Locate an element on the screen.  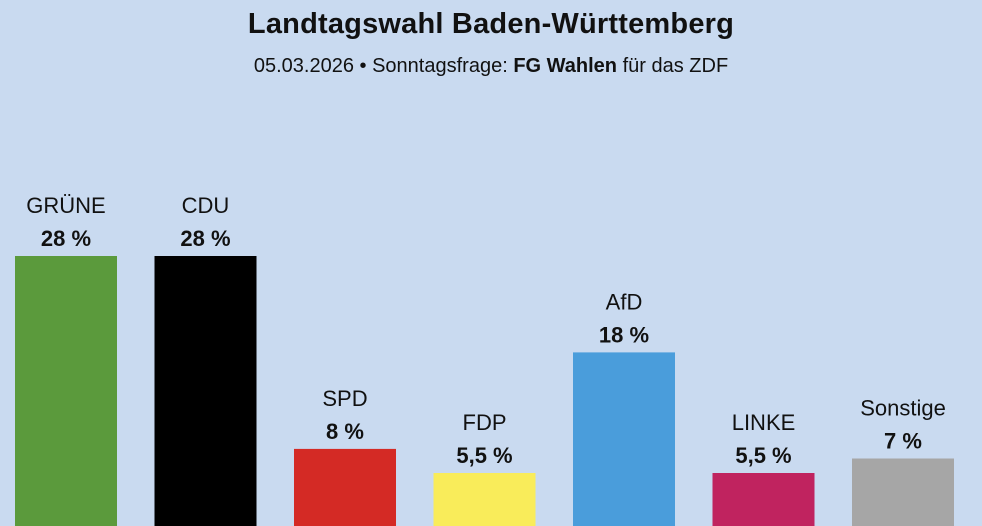
value-label: 8 % is located at coordinates (345, 431).